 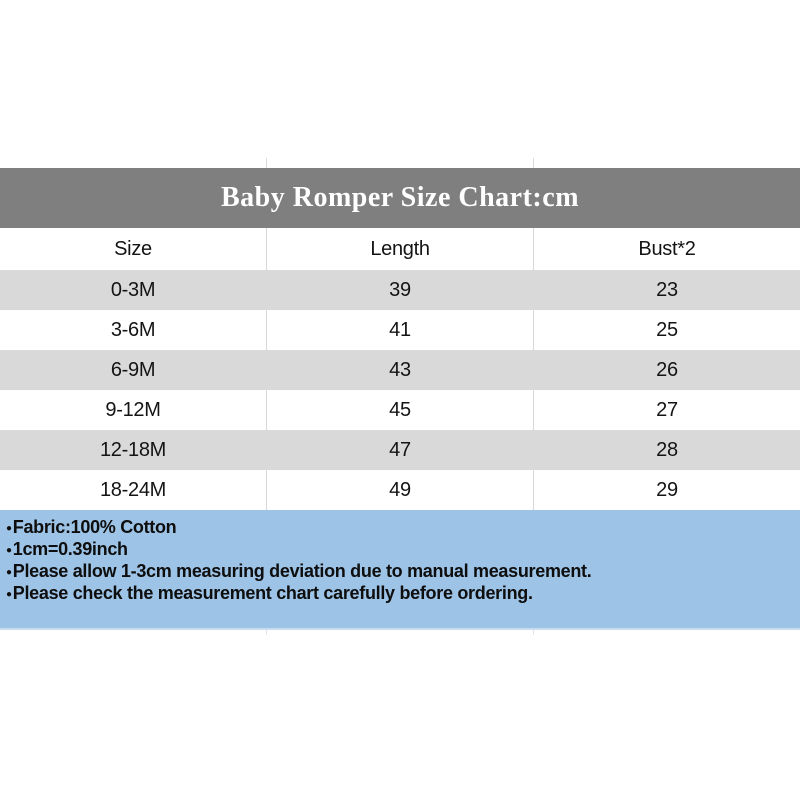 I want to click on length-cell: 41, so click(x=399, y=330).